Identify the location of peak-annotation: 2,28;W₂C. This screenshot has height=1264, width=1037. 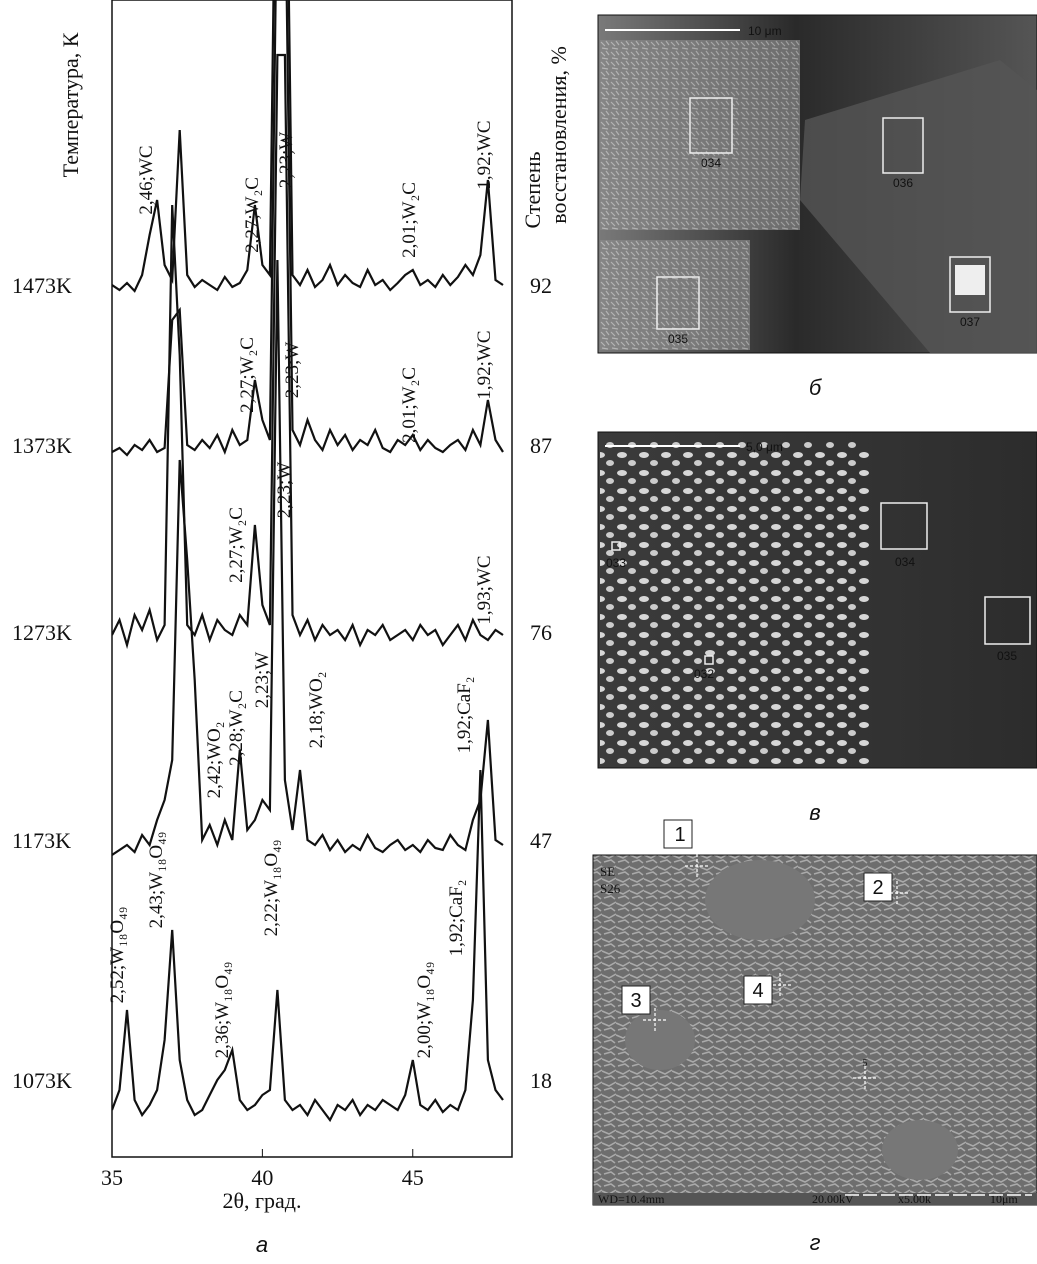
(236, 728).